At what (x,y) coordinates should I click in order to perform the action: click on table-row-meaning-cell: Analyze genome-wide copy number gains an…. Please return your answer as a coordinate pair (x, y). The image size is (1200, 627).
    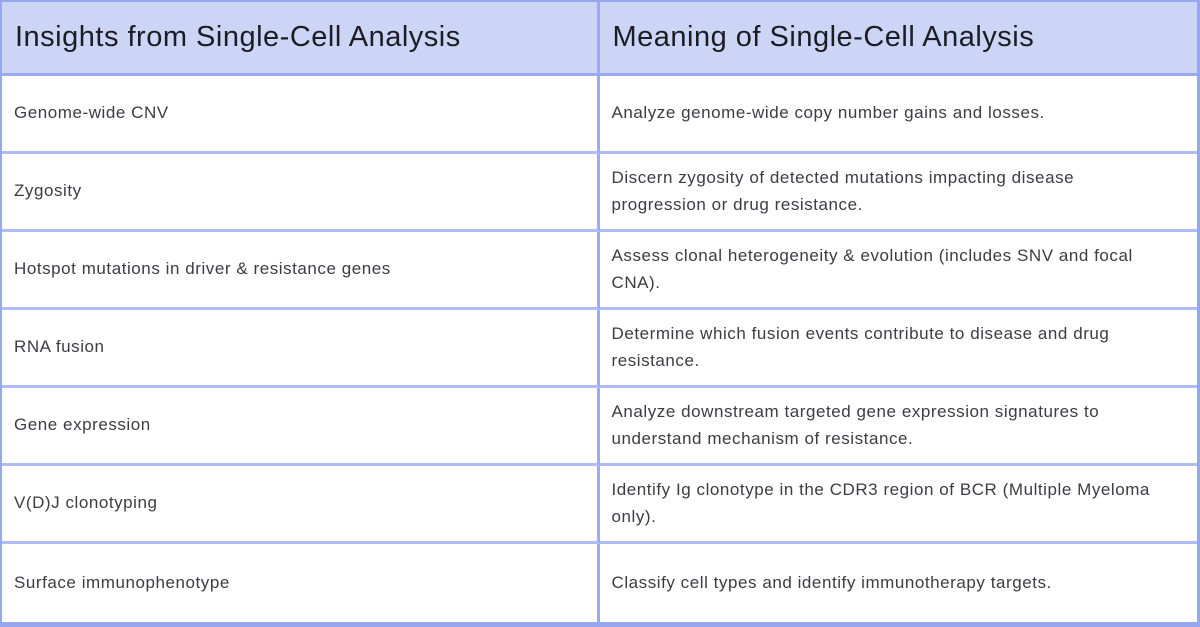
    Looking at the image, I should click on (898, 115).